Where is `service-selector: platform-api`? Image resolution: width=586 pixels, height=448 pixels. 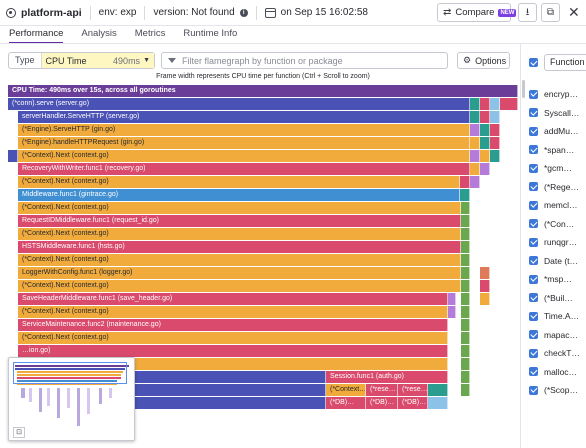 service-selector: platform-api is located at coordinates (41, 13).